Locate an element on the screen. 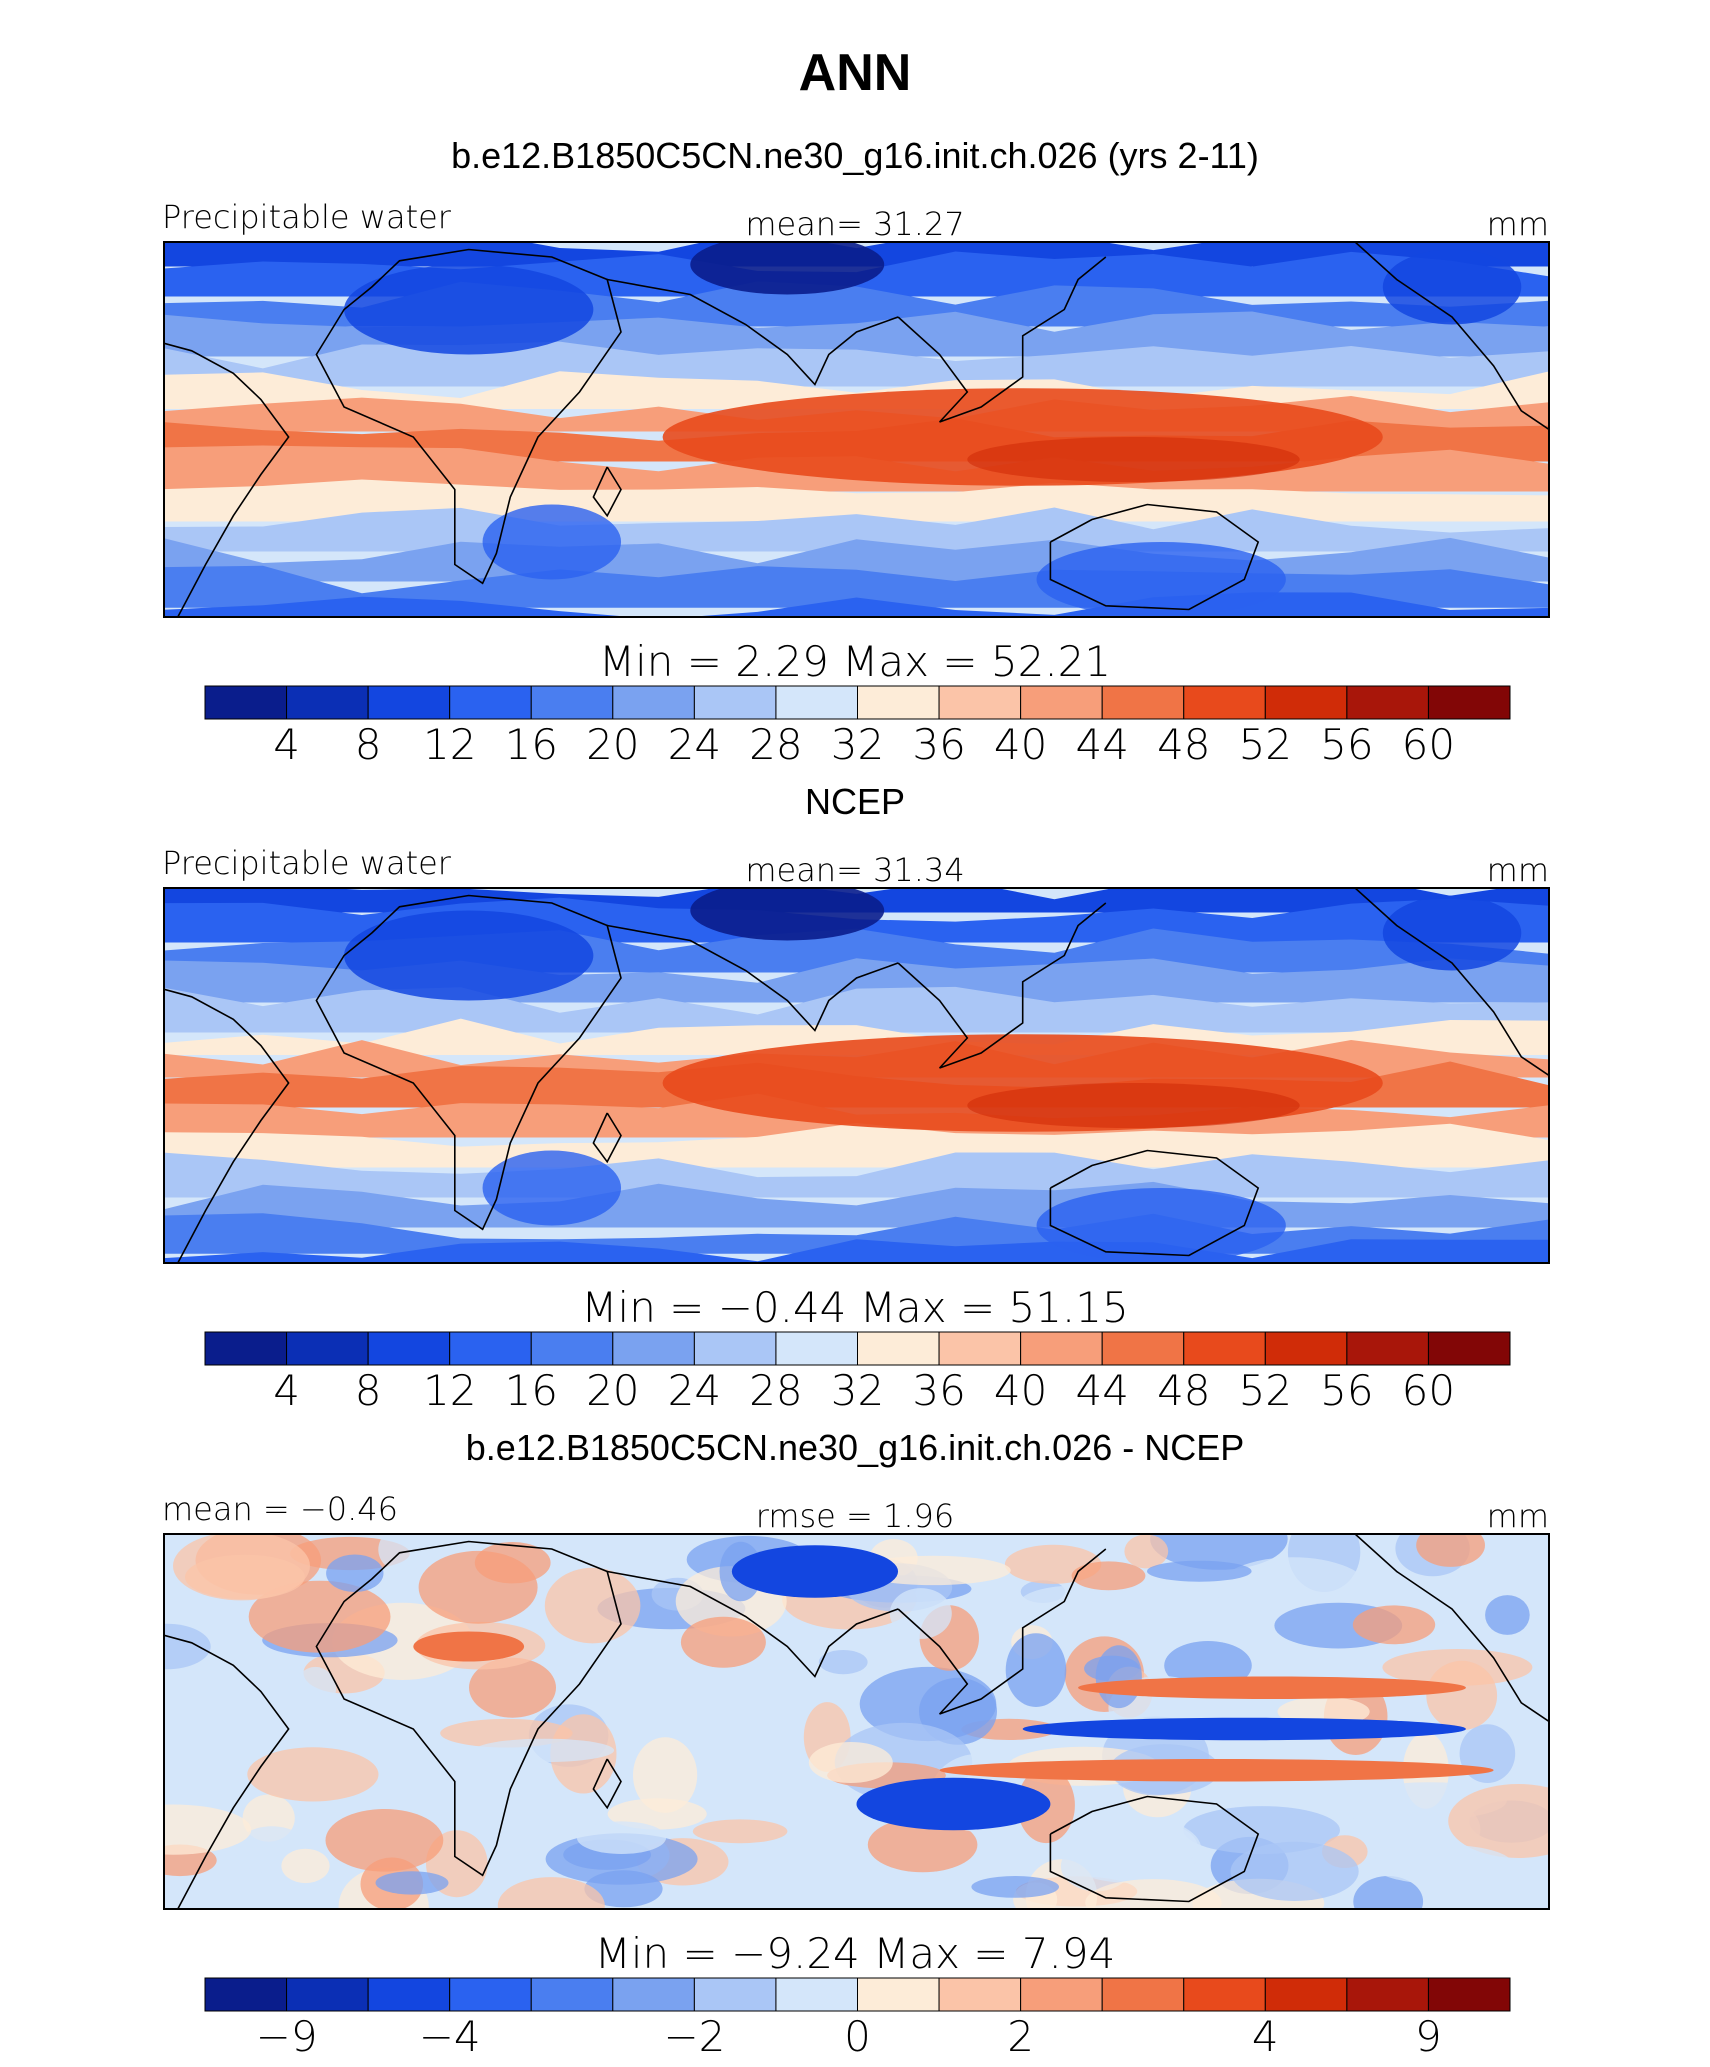  panel-center-label: mean= 31.34 is located at coordinates (854, 870).